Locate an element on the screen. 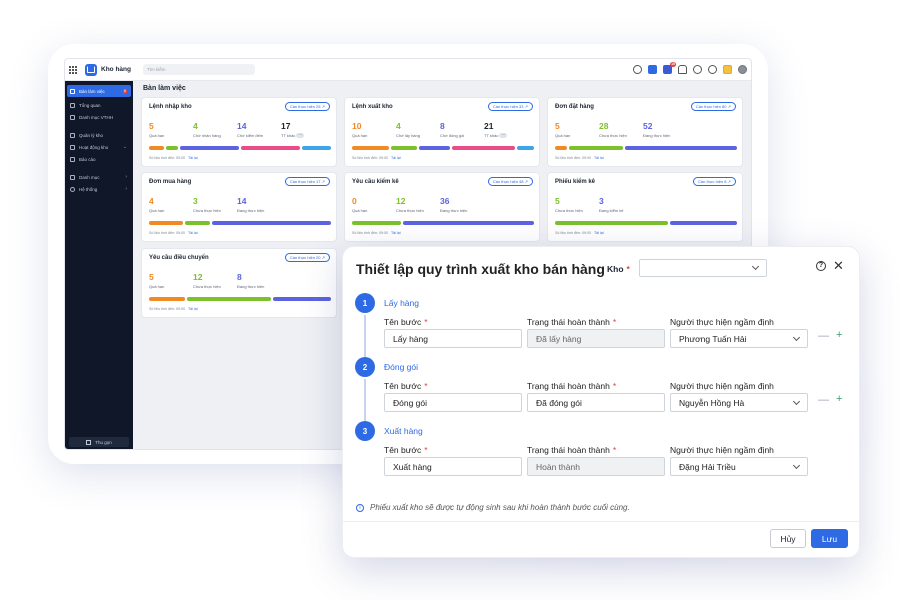  home-icon is located at coordinates (72, 105).